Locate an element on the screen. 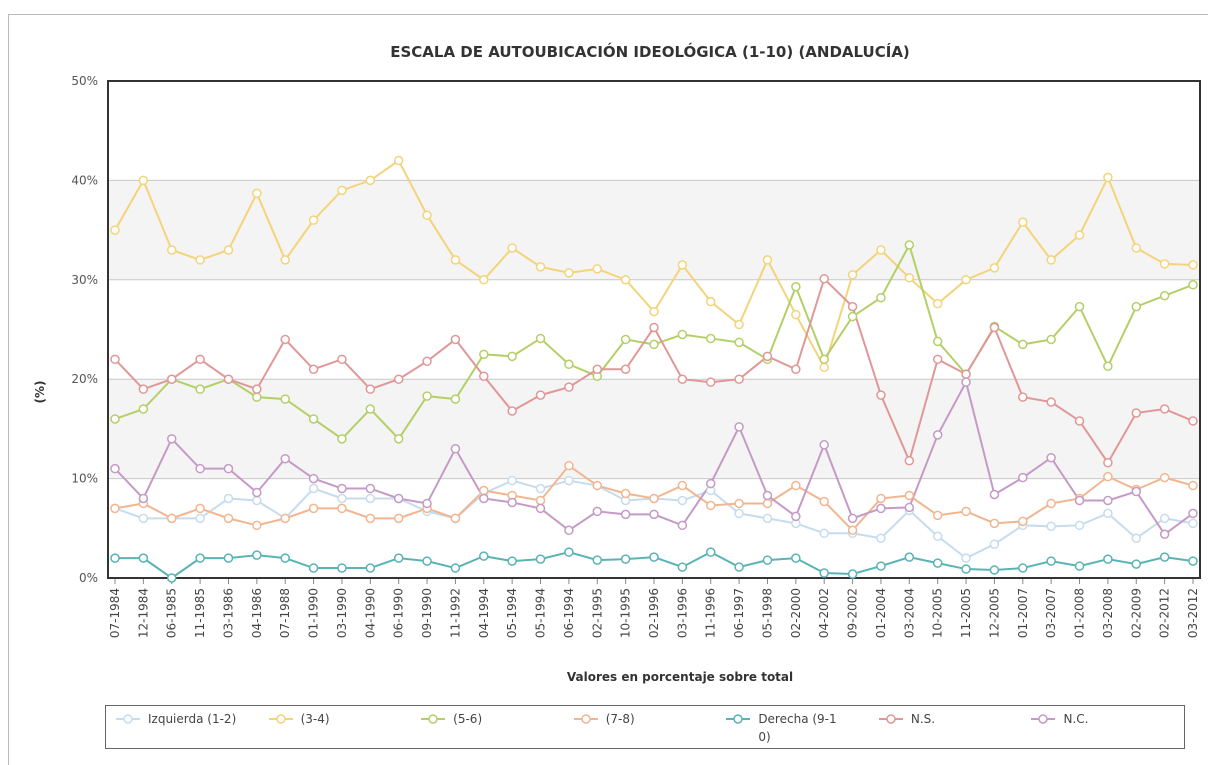 This screenshot has width=1208, height=765. y-tick-label: 30% is located at coordinates (84, 280).